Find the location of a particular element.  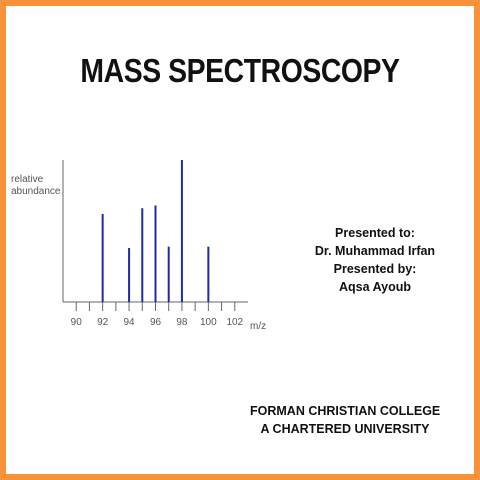

y-axis-label-line1: relative is located at coordinates (27, 179).